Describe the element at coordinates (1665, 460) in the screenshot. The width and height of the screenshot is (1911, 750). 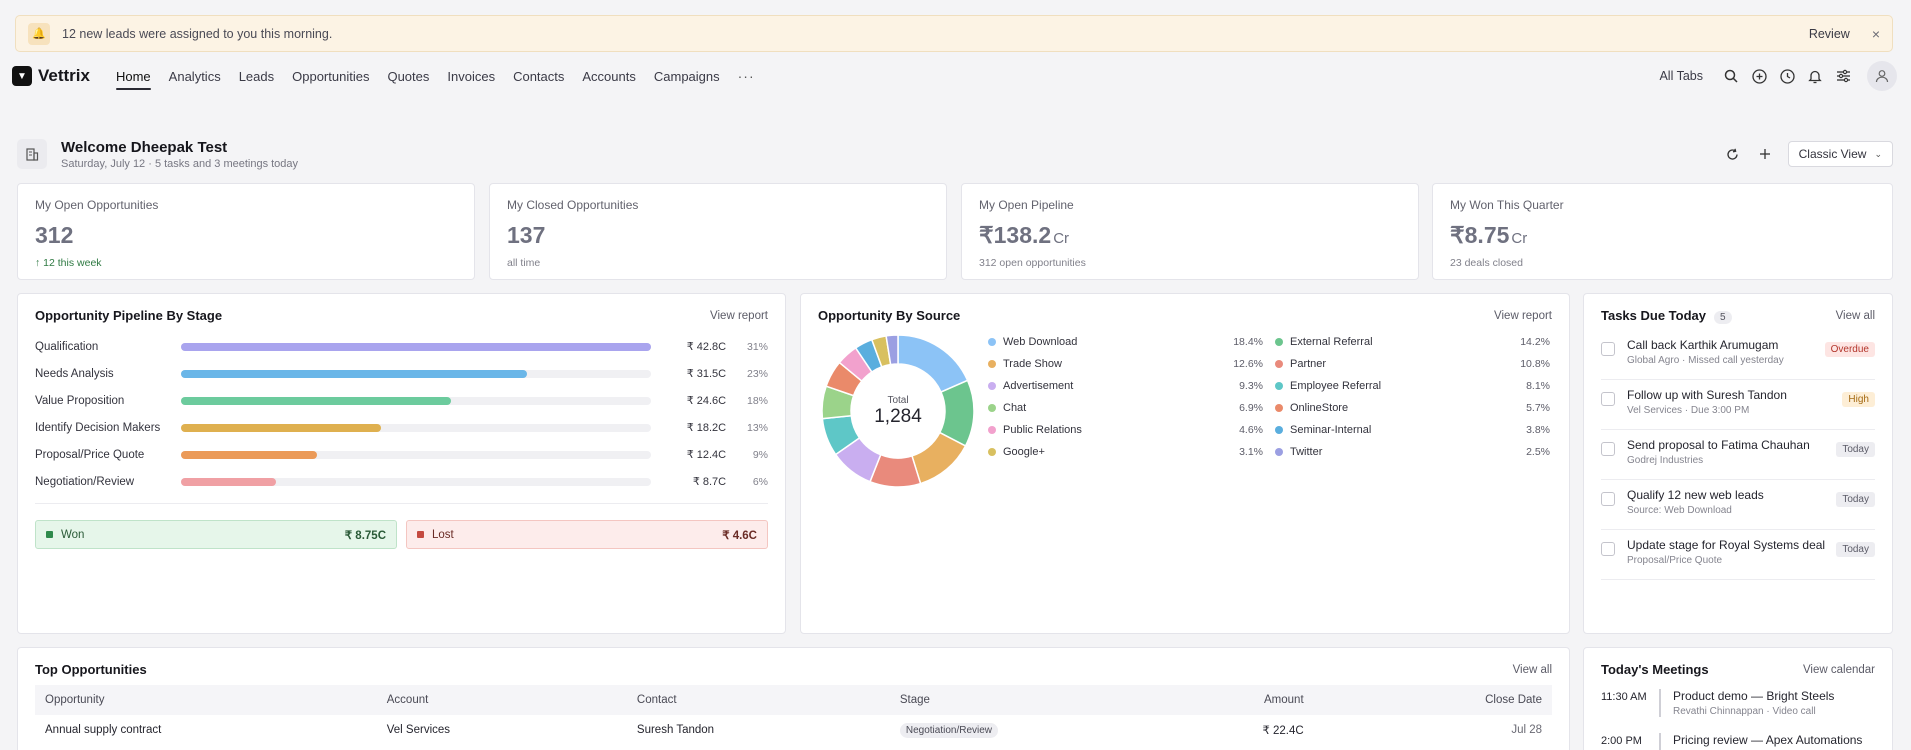
I see `task-subtitle: Godrej Industries` at that location.